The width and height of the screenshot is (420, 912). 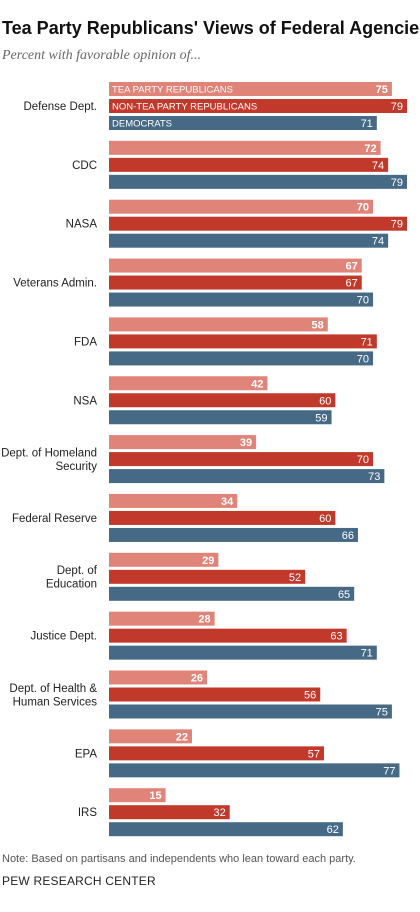 What do you see at coordinates (142, 124) in the screenshot?
I see `legend-label: DEMOCRATS` at bounding box center [142, 124].